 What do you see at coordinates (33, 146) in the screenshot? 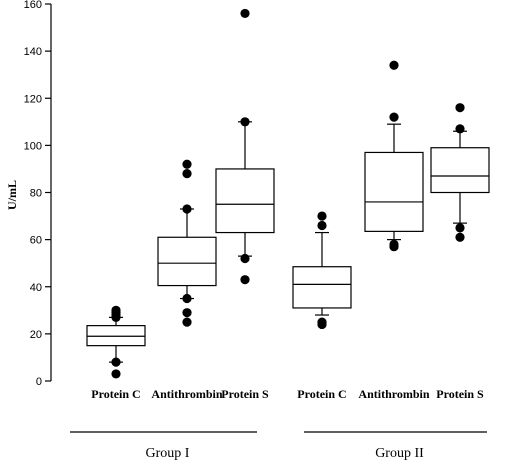
I see `y-tick-label: 100` at bounding box center [33, 146].